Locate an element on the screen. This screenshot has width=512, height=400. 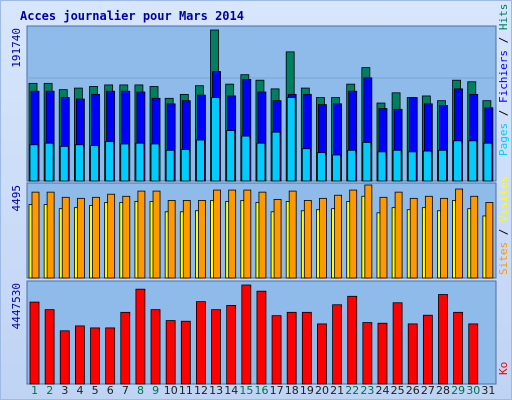
day-label: 14 is located at coordinates (231, 390).